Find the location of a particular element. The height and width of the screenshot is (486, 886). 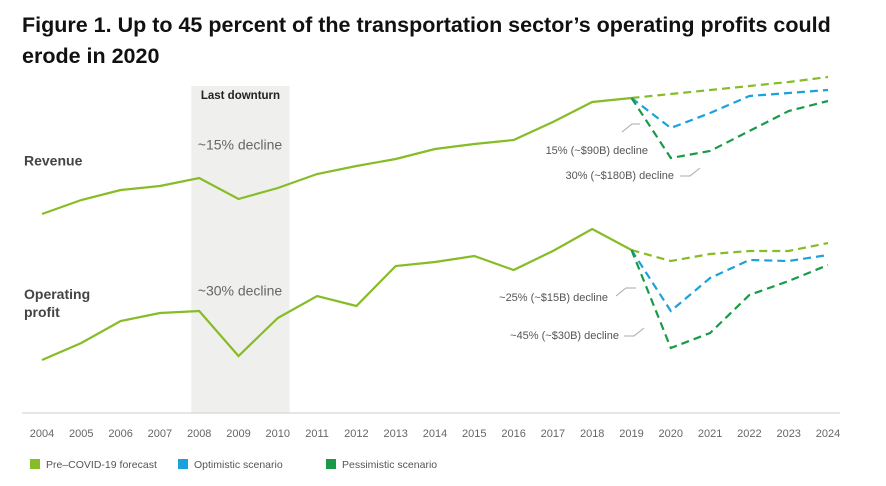

row-label: Revenue is located at coordinates (53, 161).